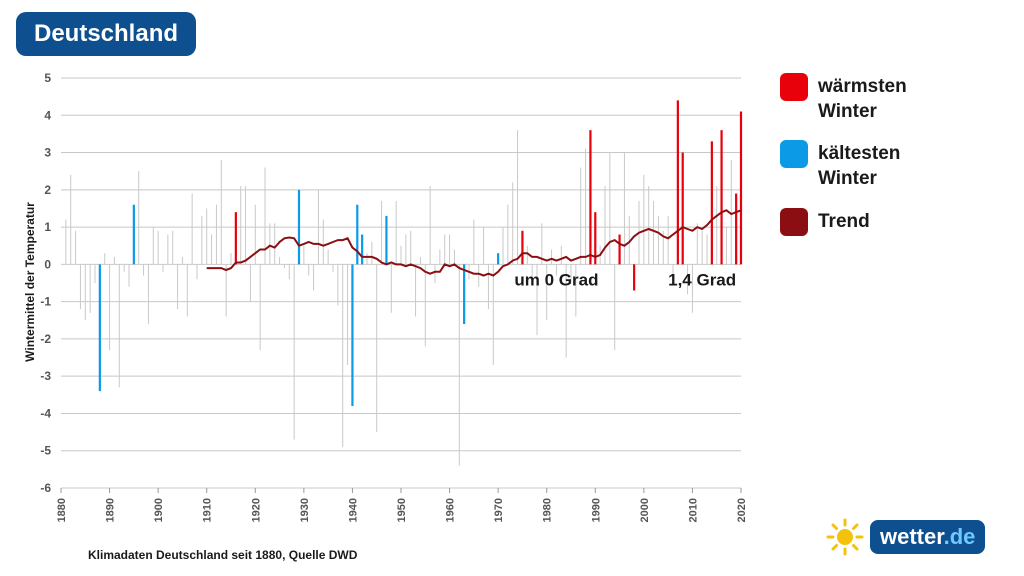 Image resolution: width=1024 pixels, height=576 pixels. Describe the element at coordinates (844, 221) in the screenshot. I see `legend-trend-label: Trend` at that location.